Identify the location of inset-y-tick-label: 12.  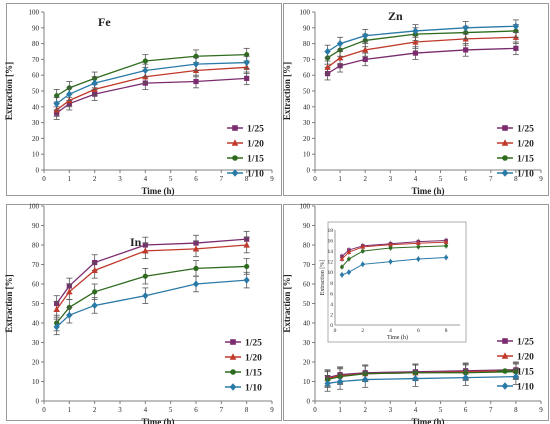
(331, 263).